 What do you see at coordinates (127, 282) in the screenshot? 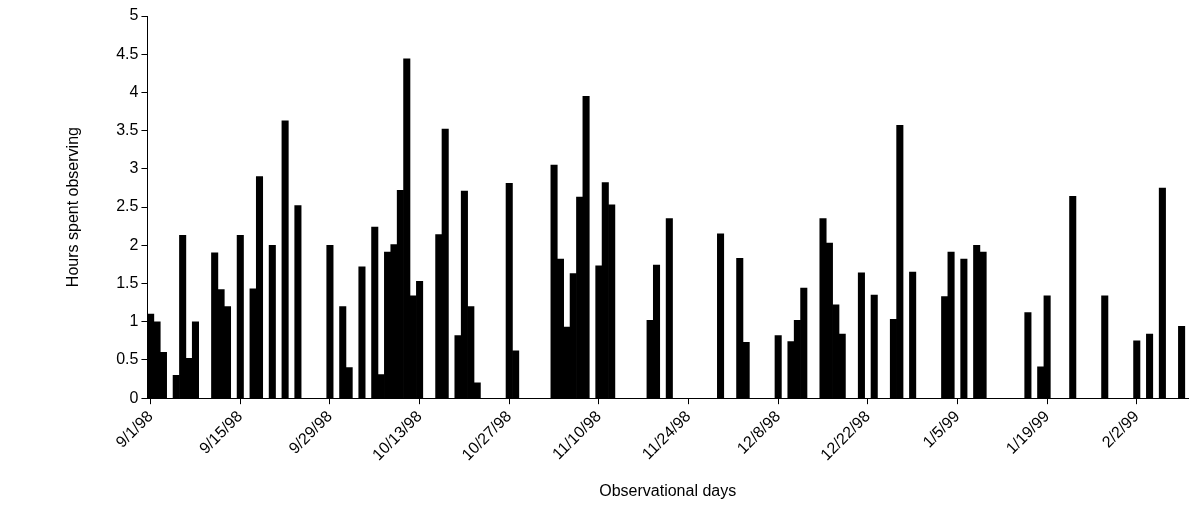
I see `y-tick-label: 1.5` at bounding box center [127, 282].